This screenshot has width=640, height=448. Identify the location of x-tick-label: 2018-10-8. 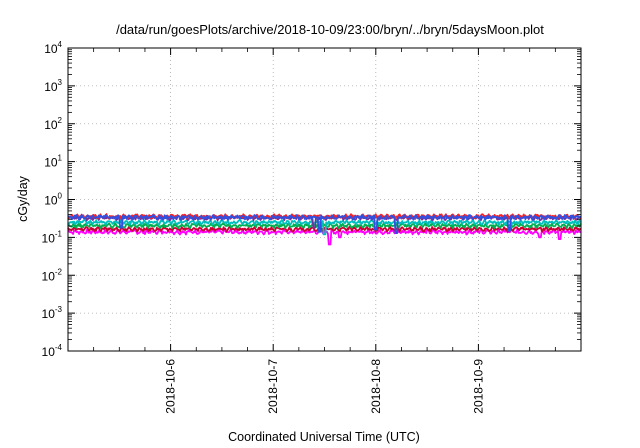
(376, 386).